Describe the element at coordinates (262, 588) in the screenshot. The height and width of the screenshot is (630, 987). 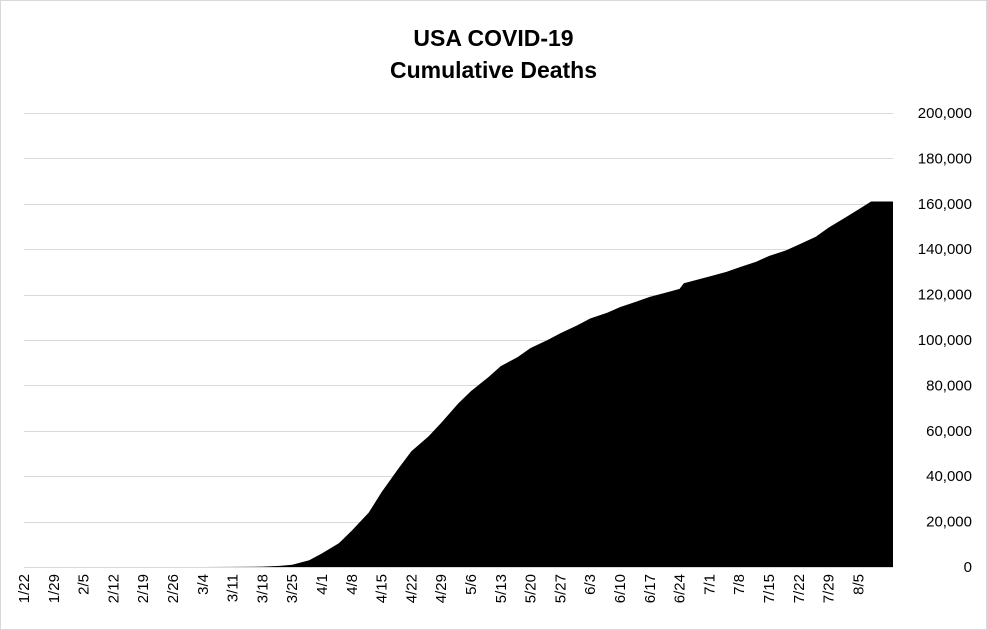
I see `x-tick-label: 3/18` at that location.